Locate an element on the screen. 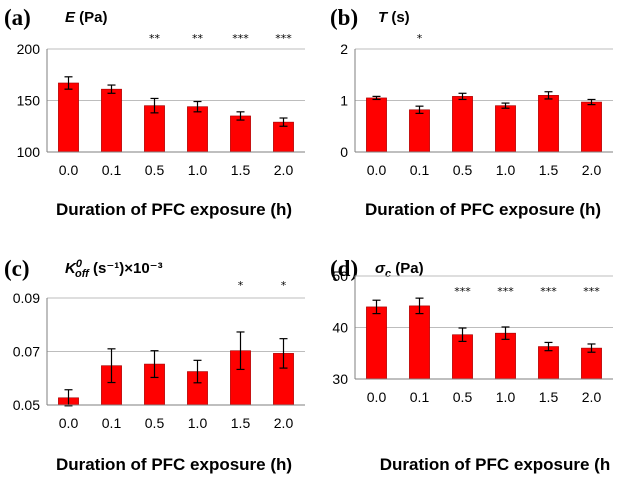  y-tick-label: 2 is located at coordinates (344, 49).